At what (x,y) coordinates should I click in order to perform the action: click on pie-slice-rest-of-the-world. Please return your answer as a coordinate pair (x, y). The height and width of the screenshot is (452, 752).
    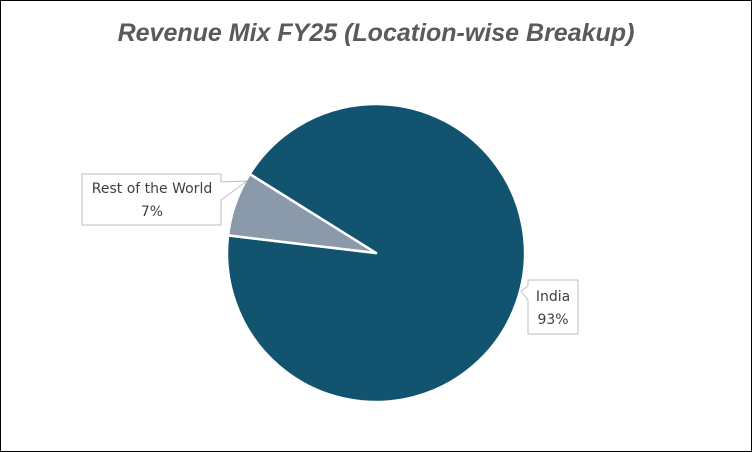
    Looking at the image, I should click on (302, 213).